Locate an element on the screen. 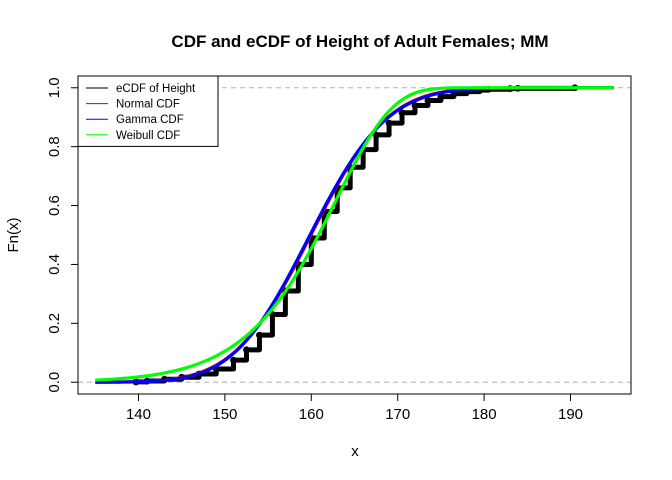  x-axis-label: x is located at coordinates (355, 451).